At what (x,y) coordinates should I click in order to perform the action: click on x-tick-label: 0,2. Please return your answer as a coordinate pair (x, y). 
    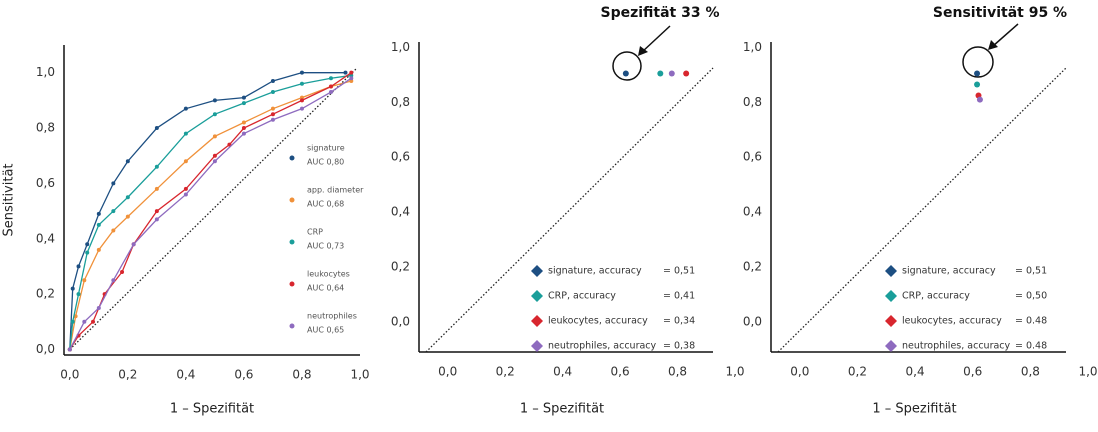
    Looking at the image, I should click on (127, 375).